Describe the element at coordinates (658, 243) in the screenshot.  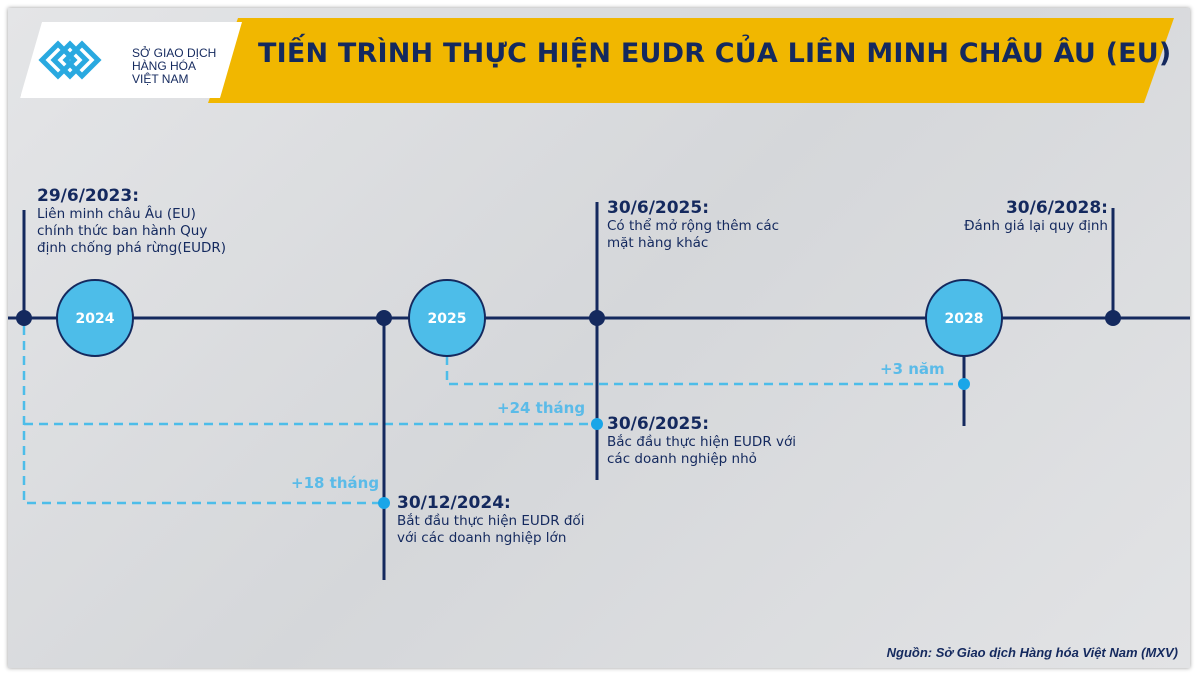
I see `event-desc: mặt hàng khác` at that location.